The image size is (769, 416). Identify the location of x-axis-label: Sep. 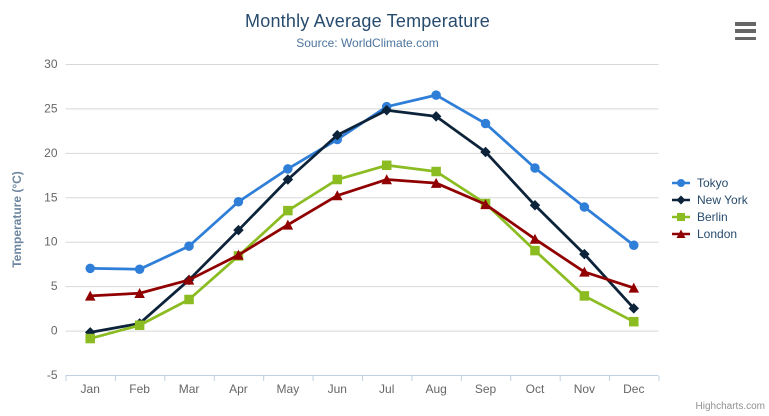
(486, 389).